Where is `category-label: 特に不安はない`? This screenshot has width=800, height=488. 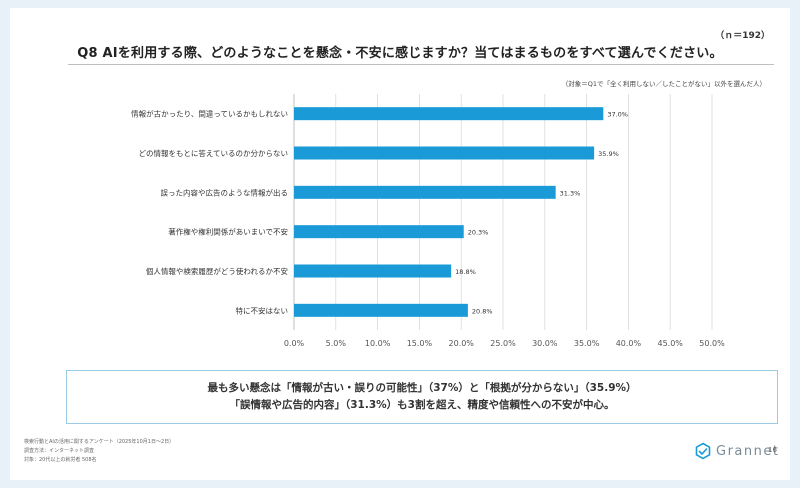
category-label: 特に不安はない is located at coordinates (262, 310).